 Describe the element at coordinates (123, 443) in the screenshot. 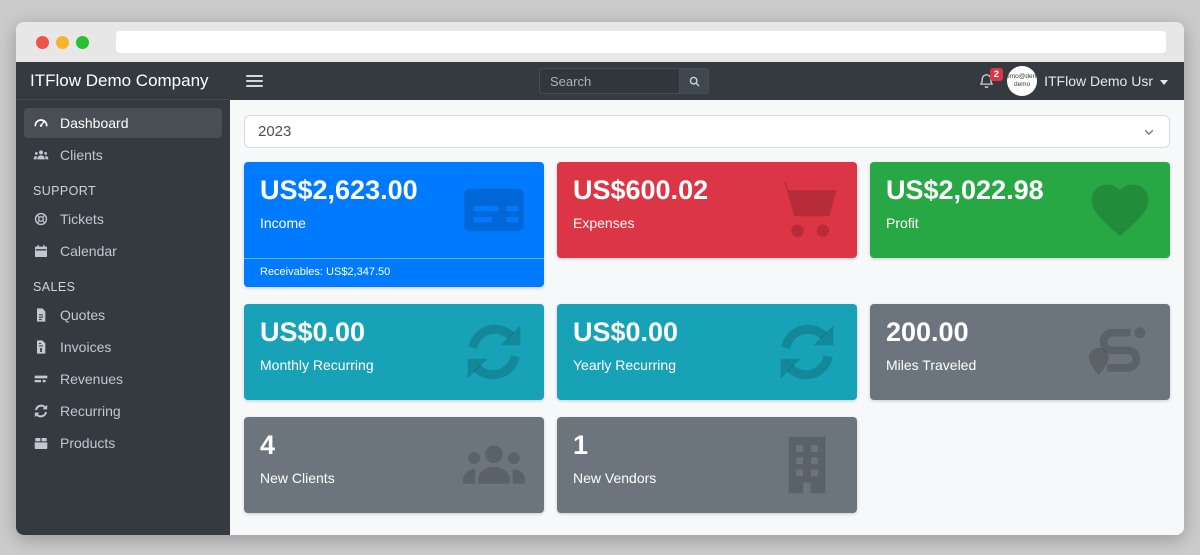

I see `sidebar-item-products: Products` at that location.